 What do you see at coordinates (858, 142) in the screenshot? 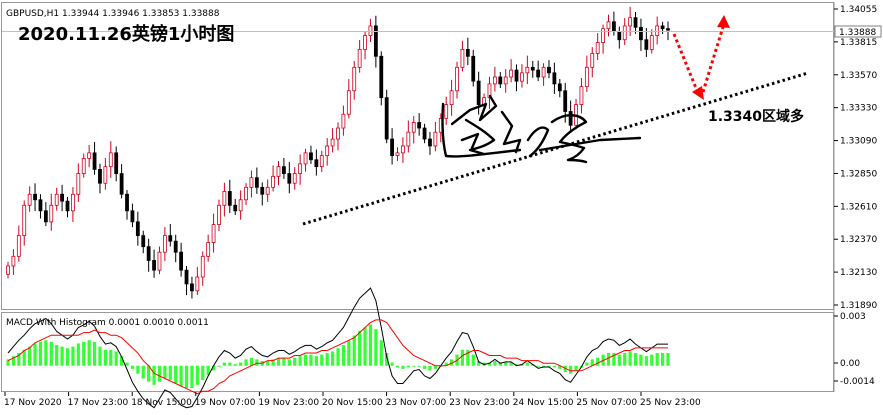
I see `price-tick-label: 1.33090` at bounding box center [858, 142].